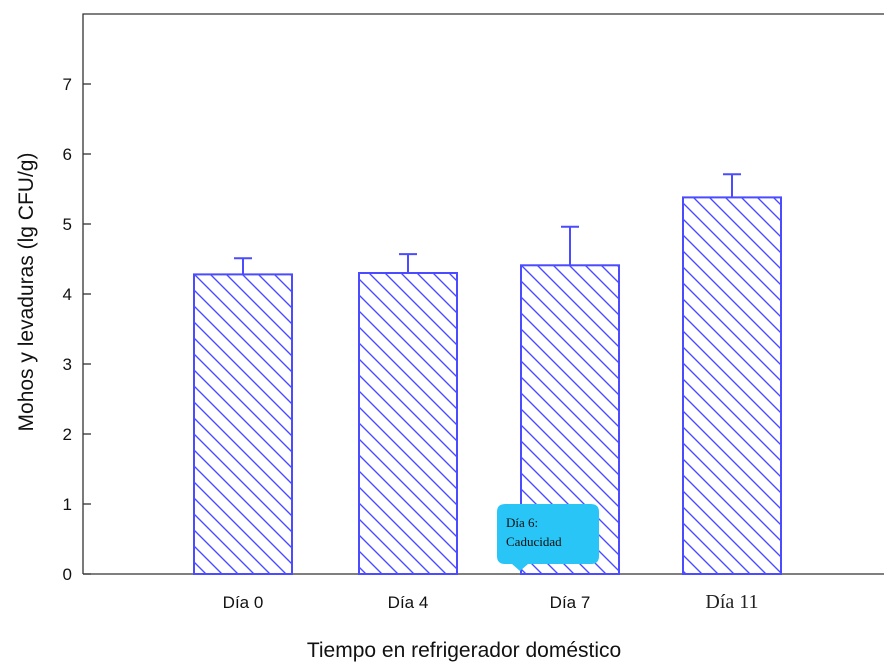 The width and height of the screenshot is (884, 668). What do you see at coordinates (67, 504) in the screenshot?
I see `y-tick-label: 1` at bounding box center [67, 504].